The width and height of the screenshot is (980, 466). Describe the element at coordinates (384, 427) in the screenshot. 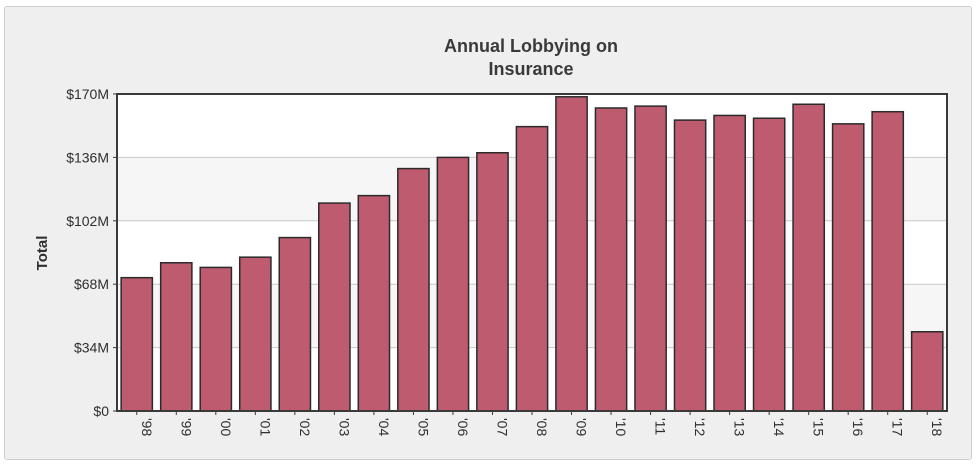

I see `x-tick-label: '04` at that location.